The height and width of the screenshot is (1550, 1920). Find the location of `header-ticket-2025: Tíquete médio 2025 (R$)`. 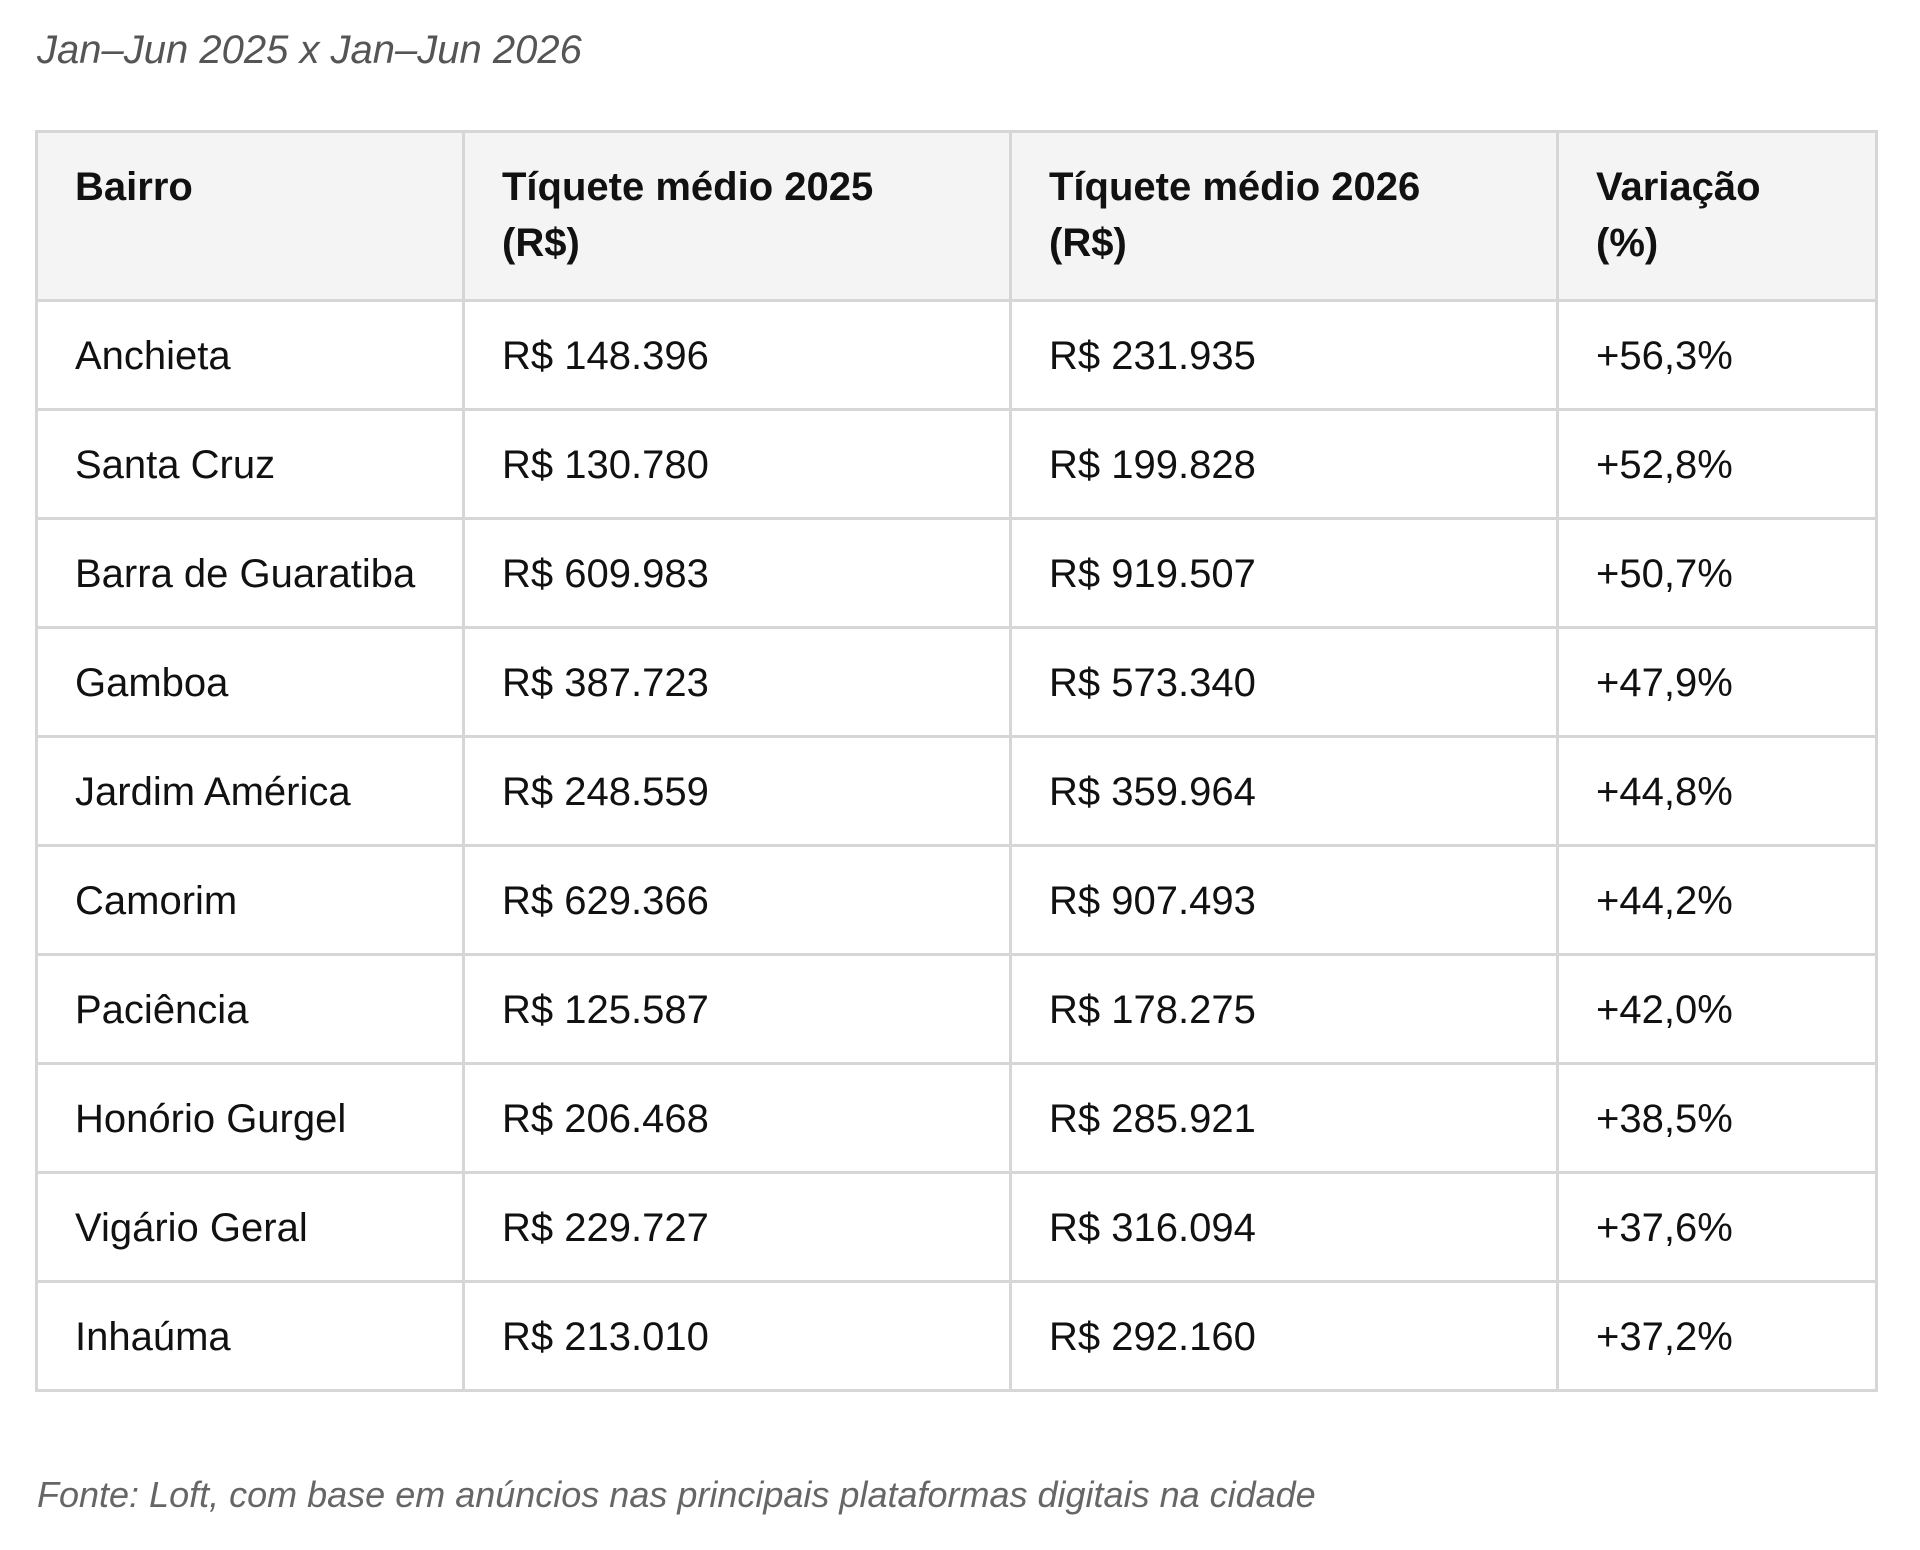

header-ticket-2025: Tíquete médio 2025 (R$) is located at coordinates (737, 216).